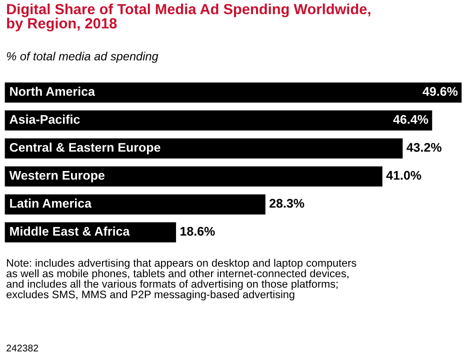  I want to click on y-tick-label: Central & Eastern Europe, so click(85, 148).